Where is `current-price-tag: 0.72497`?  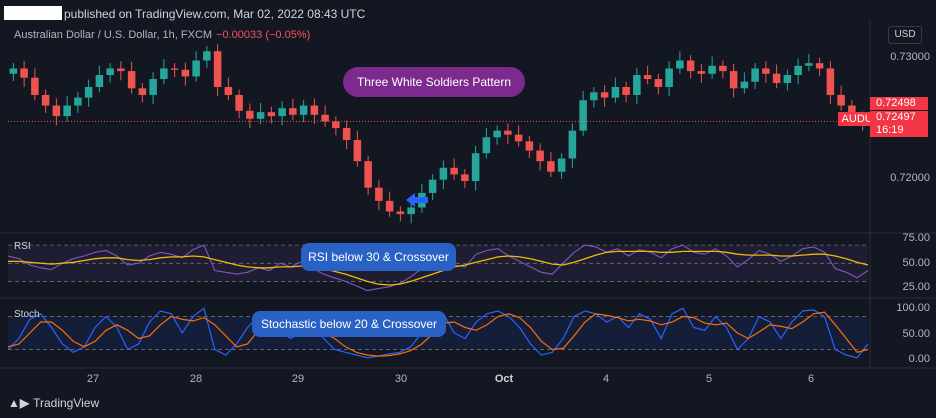 current-price-tag: 0.72497 is located at coordinates (899, 117).